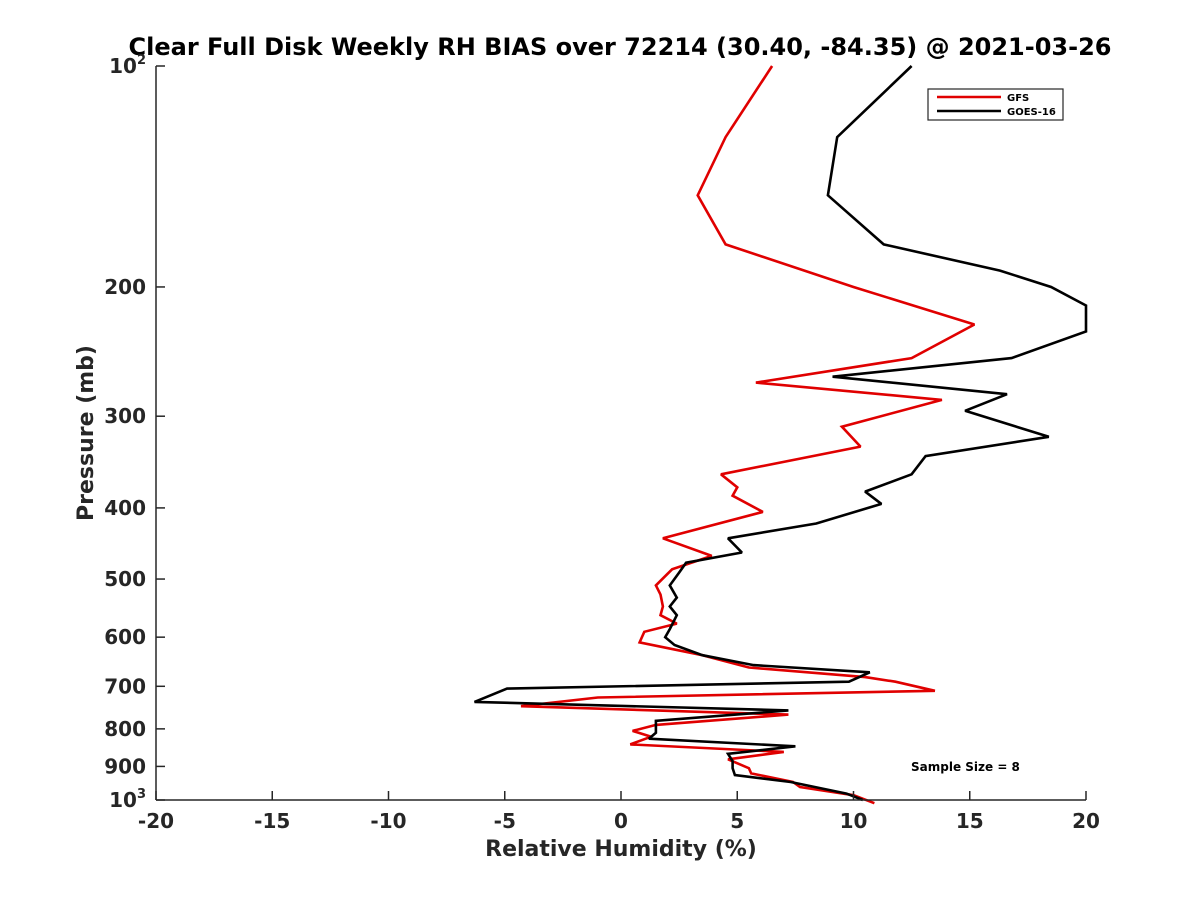 The width and height of the screenshot is (1200, 900). I want to click on y-tick-label-base: 900, so click(125, 766).